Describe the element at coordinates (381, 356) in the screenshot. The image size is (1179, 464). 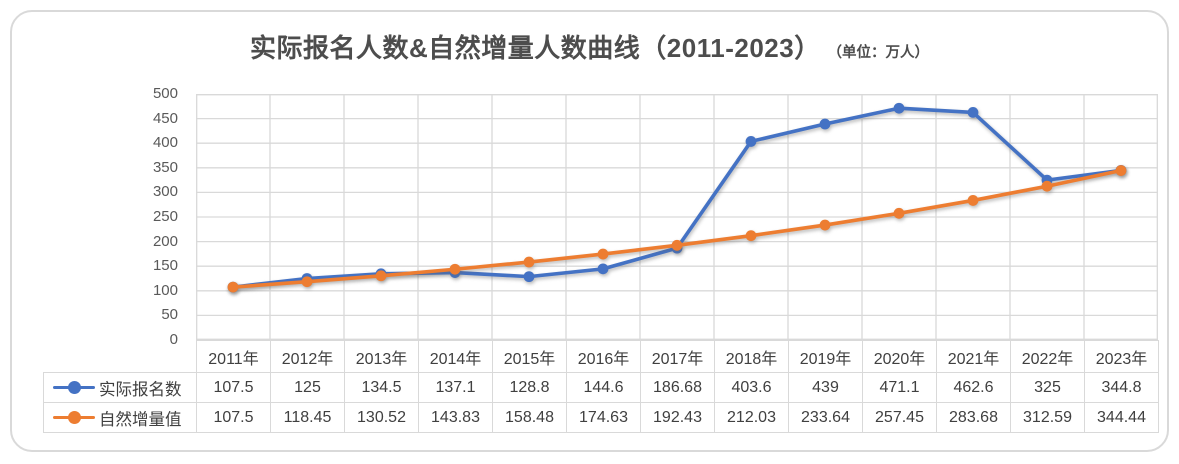
I see `year-header-cell: 2013年` at that location.